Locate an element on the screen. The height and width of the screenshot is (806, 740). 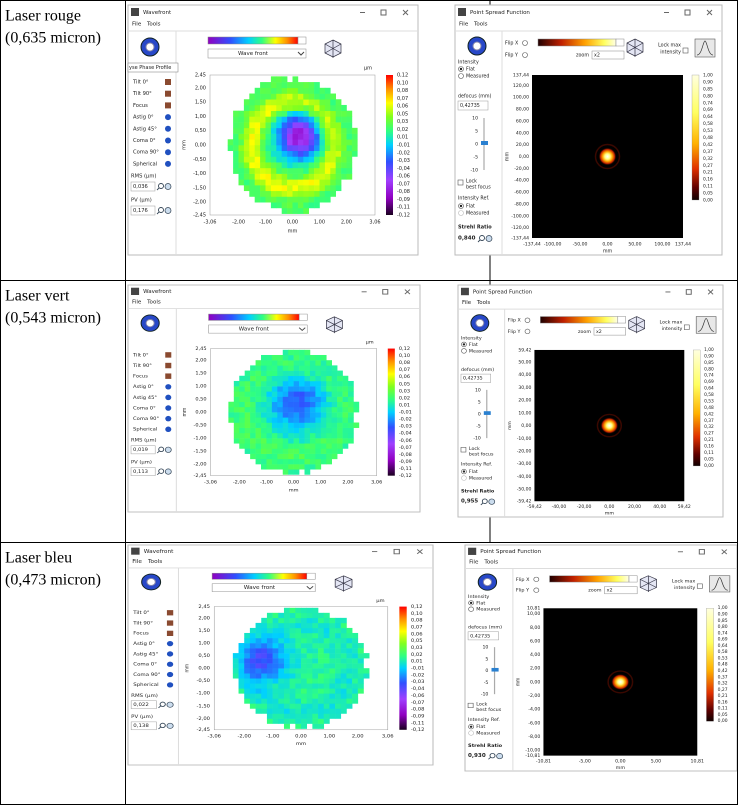
zernike-button: Tilt 90° is located at coordinates (142, 94).